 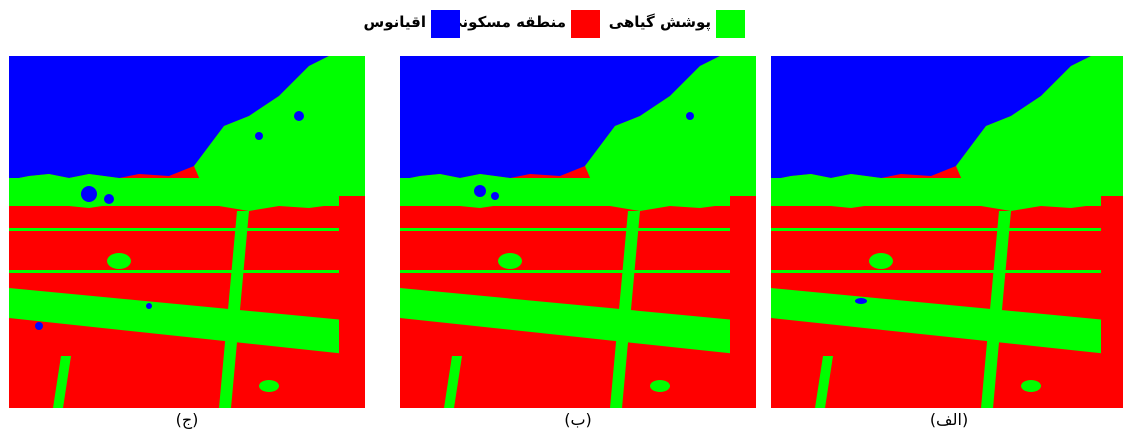 What do you see at coordinates (394, 22) in the screenshot?
I see `legend-label-ocean: اقیانوس` at bounding box center [394, 22].